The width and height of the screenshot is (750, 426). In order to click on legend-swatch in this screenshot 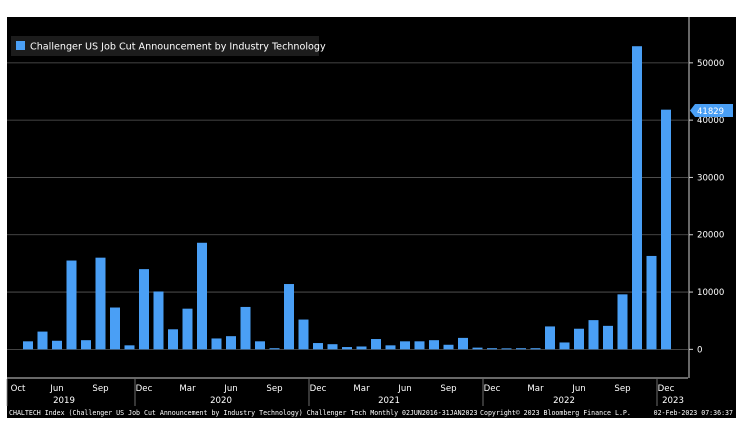, I will do `click(20, 45)`.